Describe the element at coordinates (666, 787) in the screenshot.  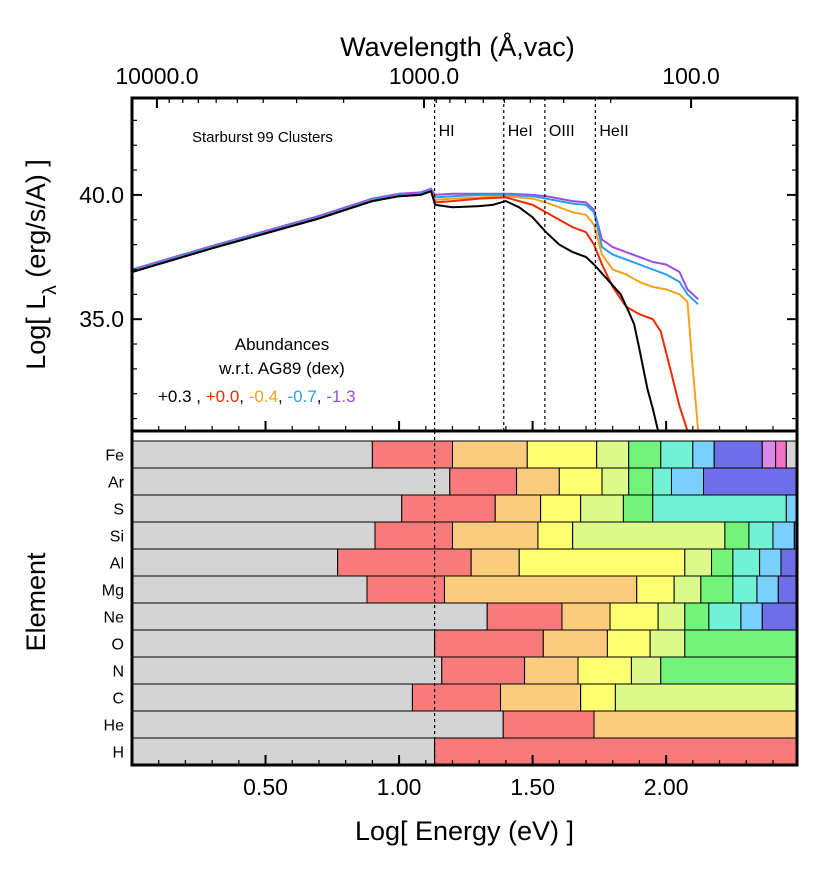
I see `x-tick-label: 2.00` at that location.